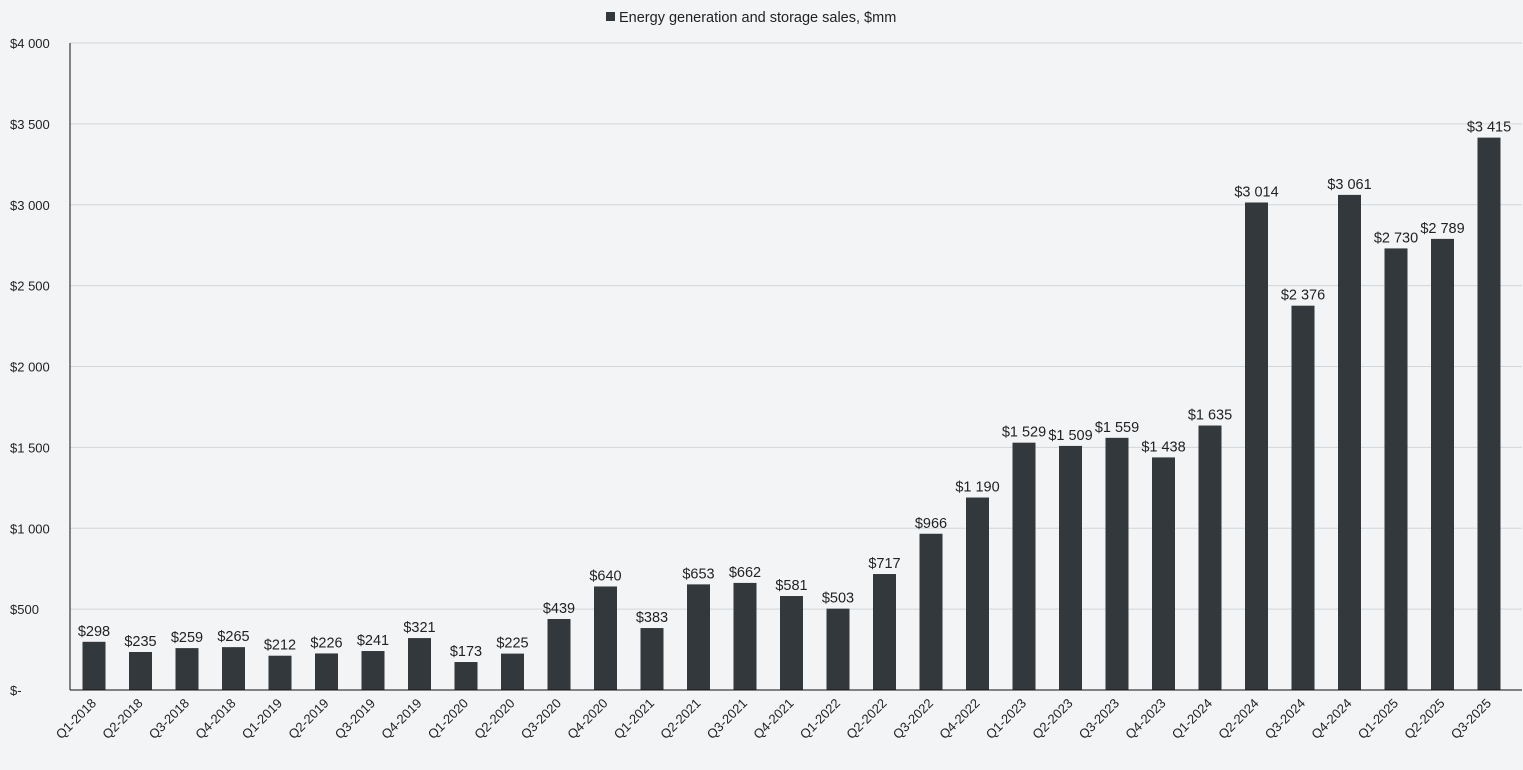 The image size is (1523, 770). Describe the element at coordinates (373, 670) in the screenshot. I see `bar-q3-2019` at that location.